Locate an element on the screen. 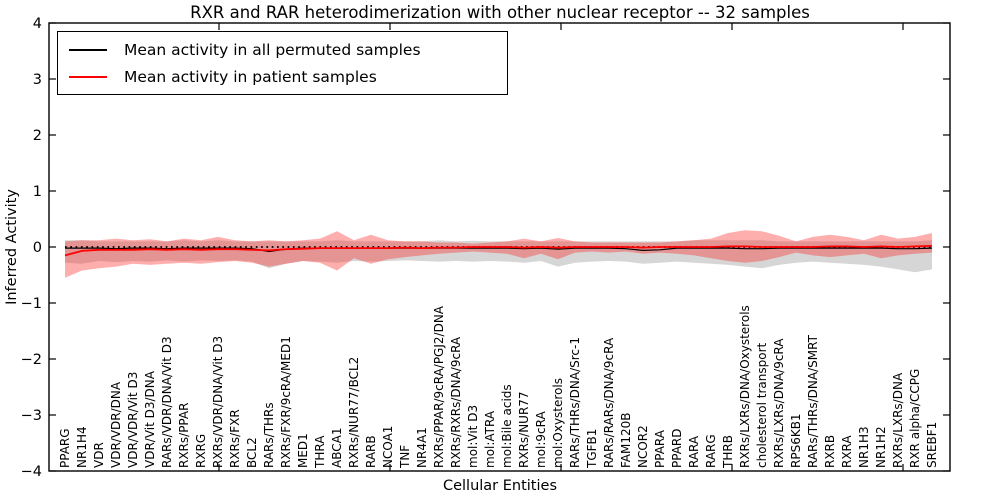 This screenshot has height=500, width=1000. x-category-label: RARB is located at coordinates (371, 451).